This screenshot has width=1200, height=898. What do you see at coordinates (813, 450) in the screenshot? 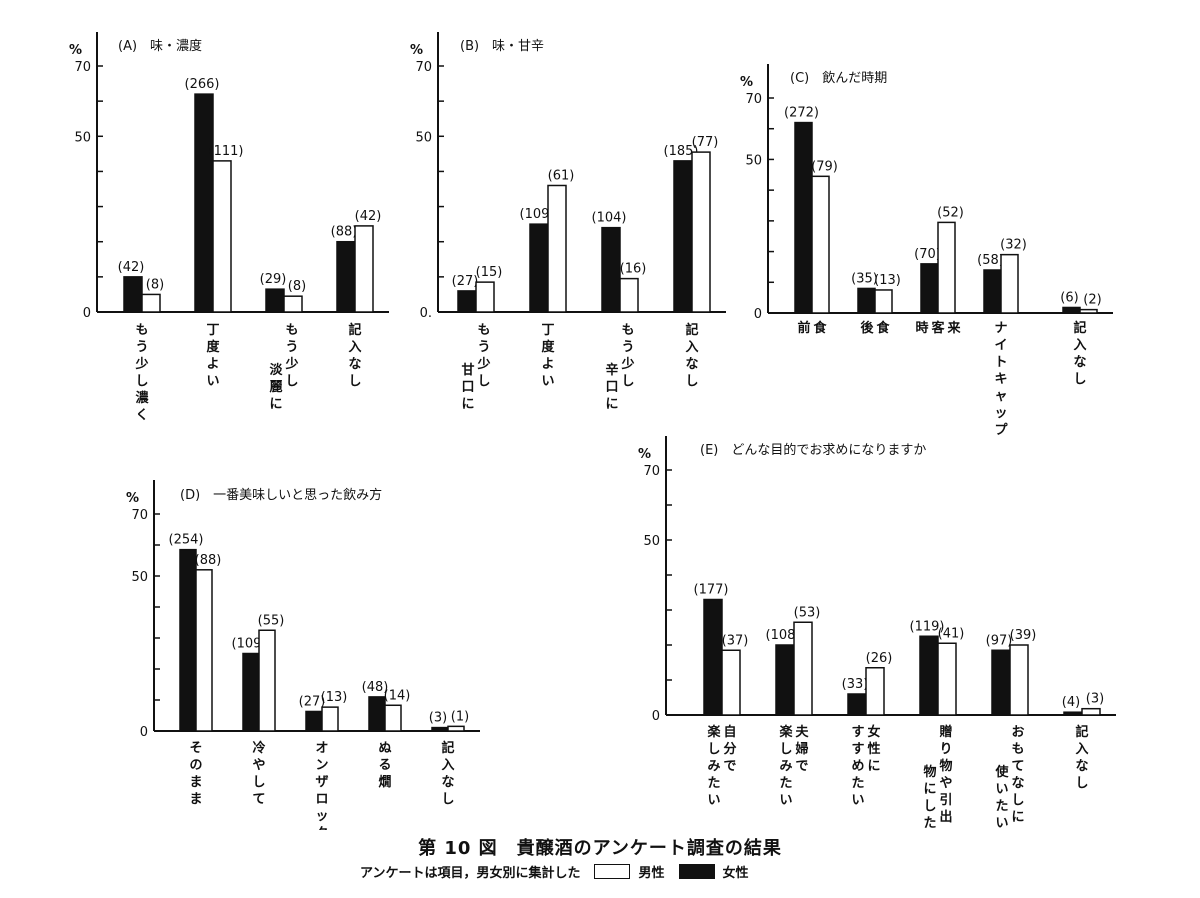
I see `chart-title: (E) どんな目的でお求めになりますか` at bounding box center [813, 450].